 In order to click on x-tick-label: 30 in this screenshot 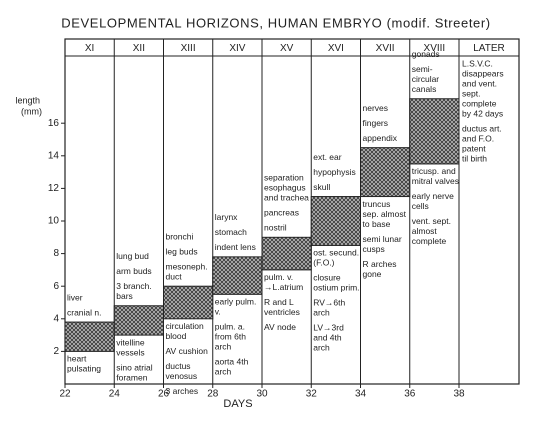, I will do `click(262, 394)`.